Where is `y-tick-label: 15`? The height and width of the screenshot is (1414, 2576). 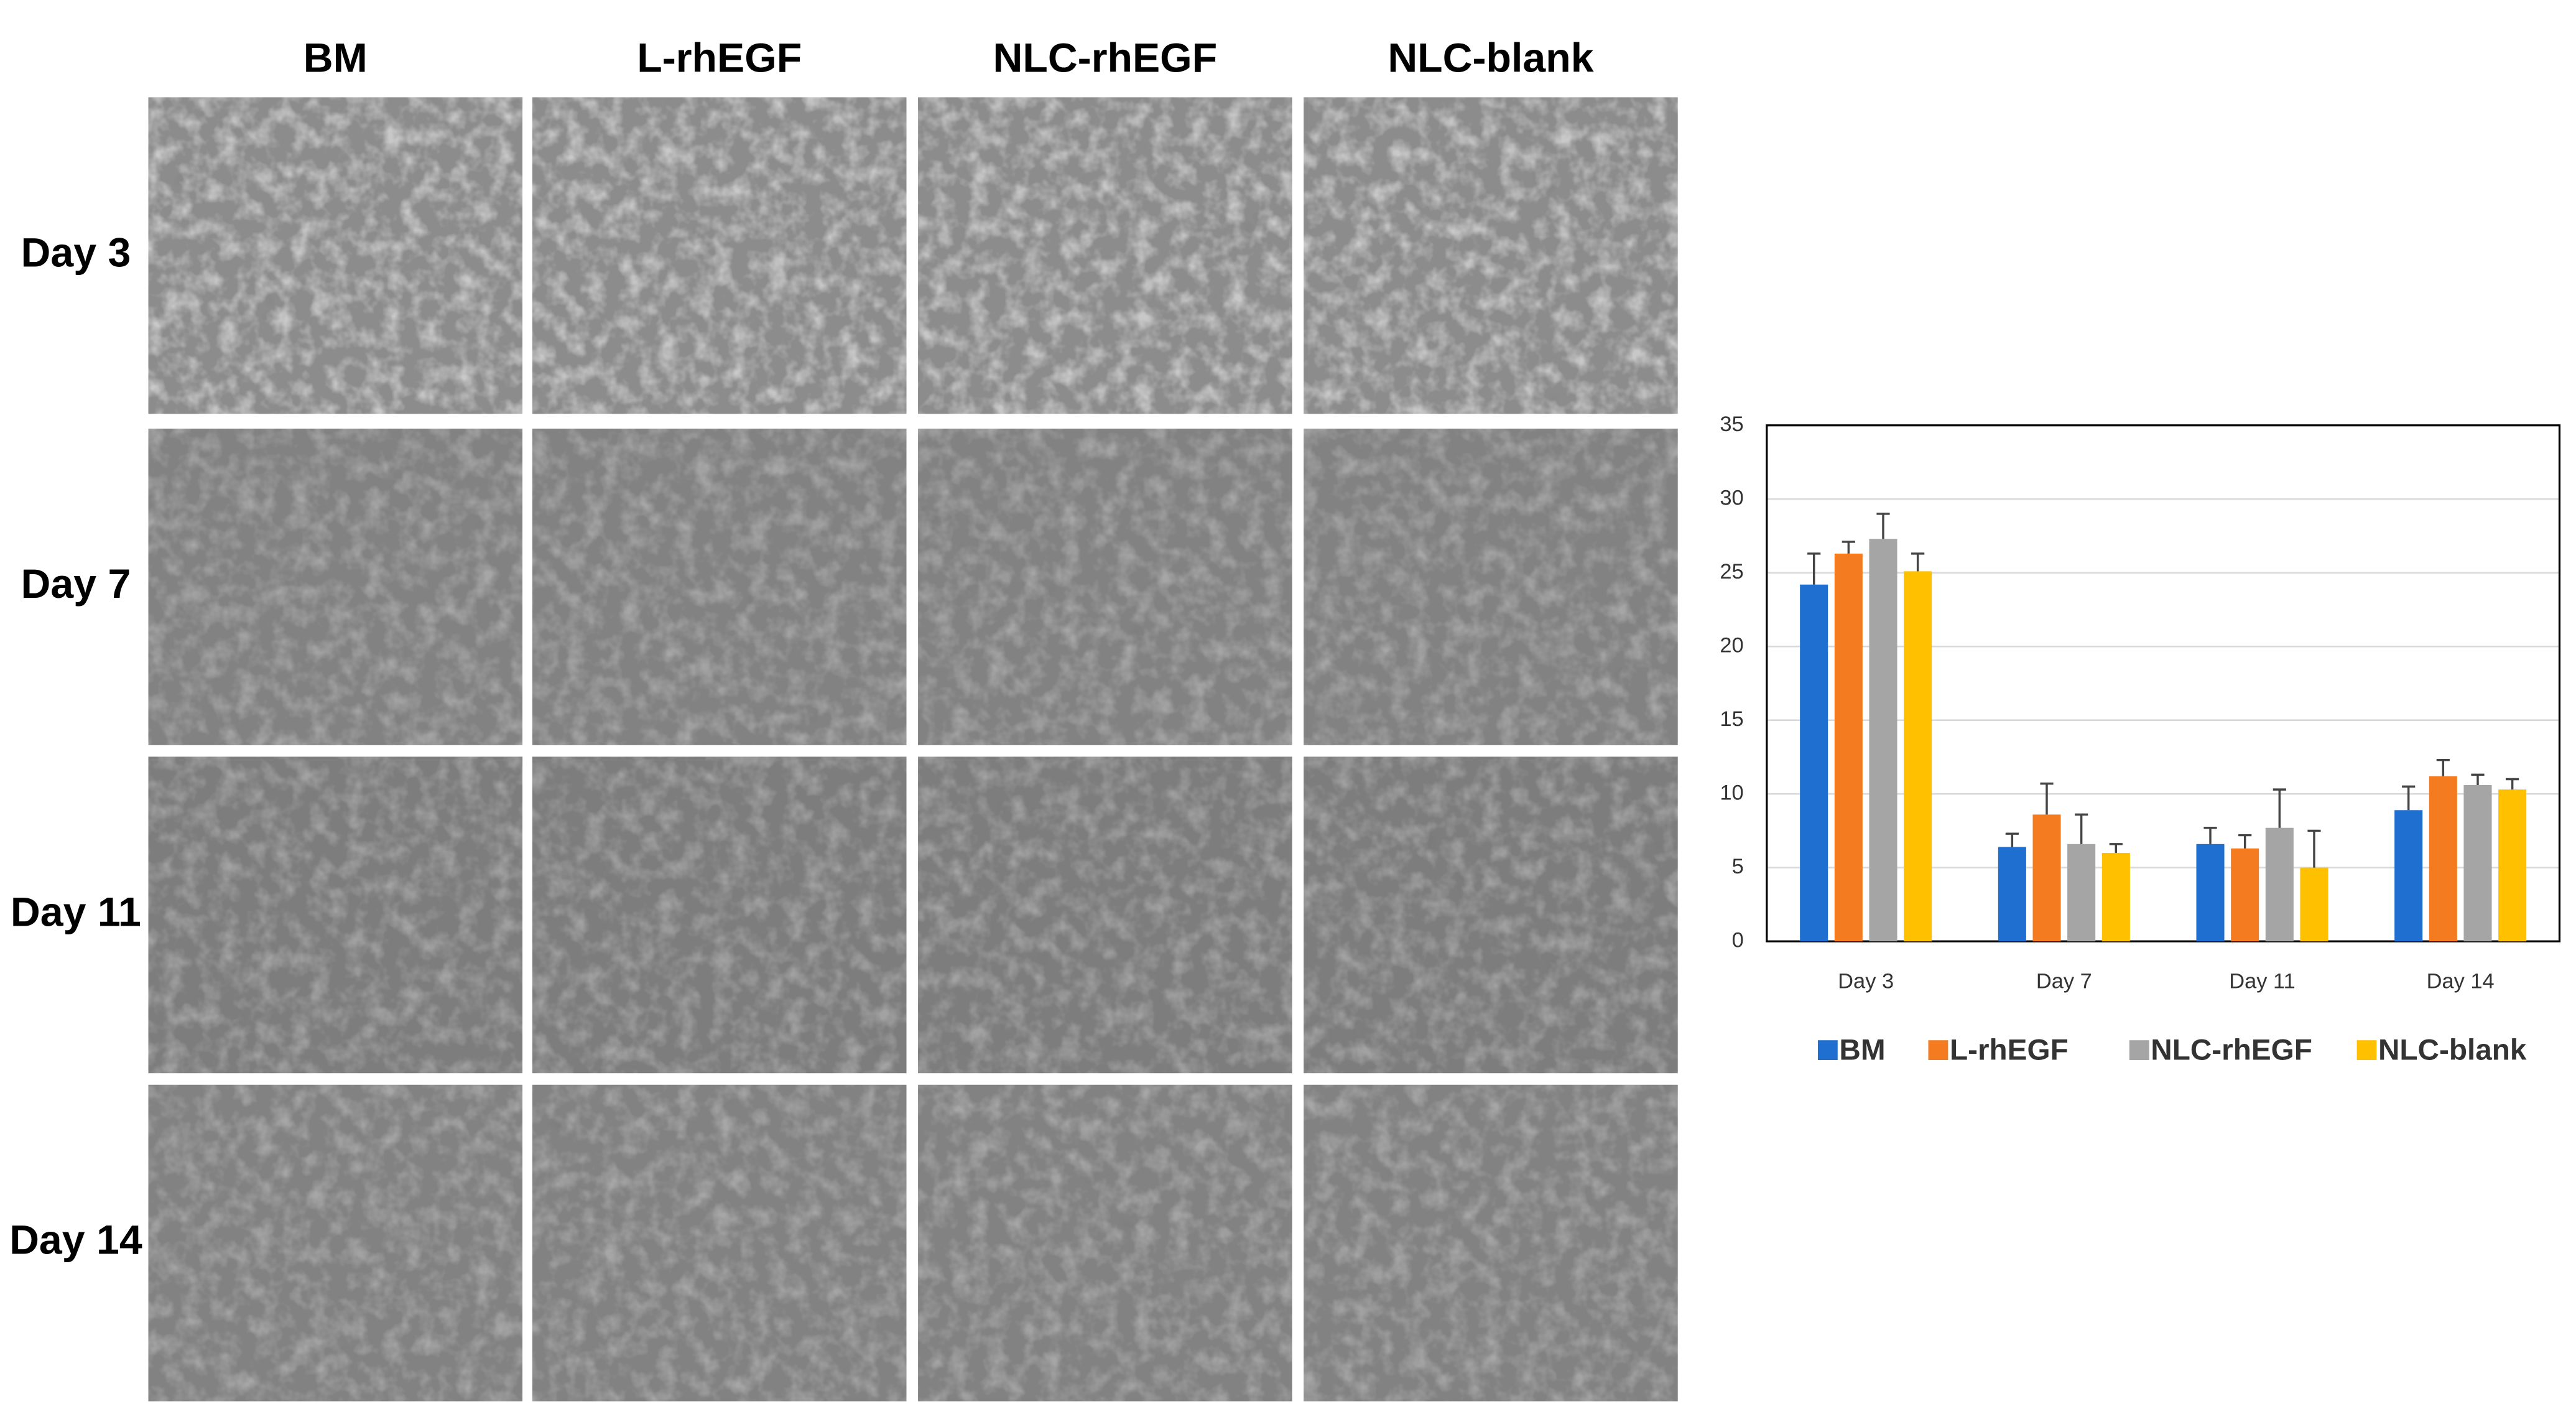
y-tick-label: 15 is located at coordinates (1732, 719).